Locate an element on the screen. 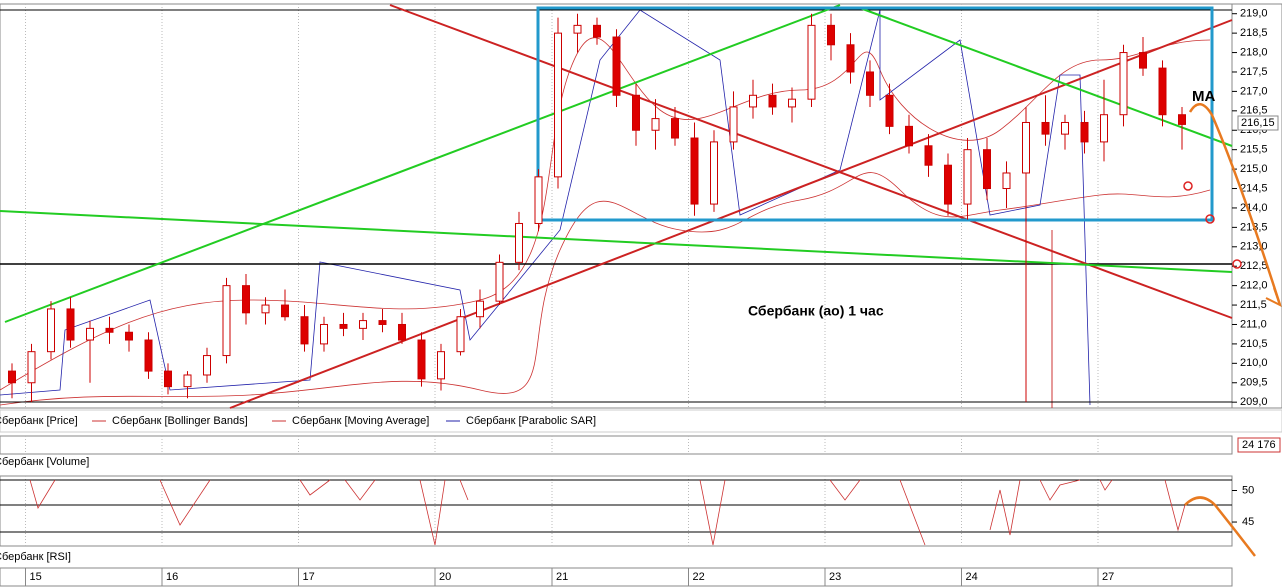 Image resolution: width=1282 pixels, height=587 pixels. y-tick-label: 212,5 is located at coordinates (1254, 266).